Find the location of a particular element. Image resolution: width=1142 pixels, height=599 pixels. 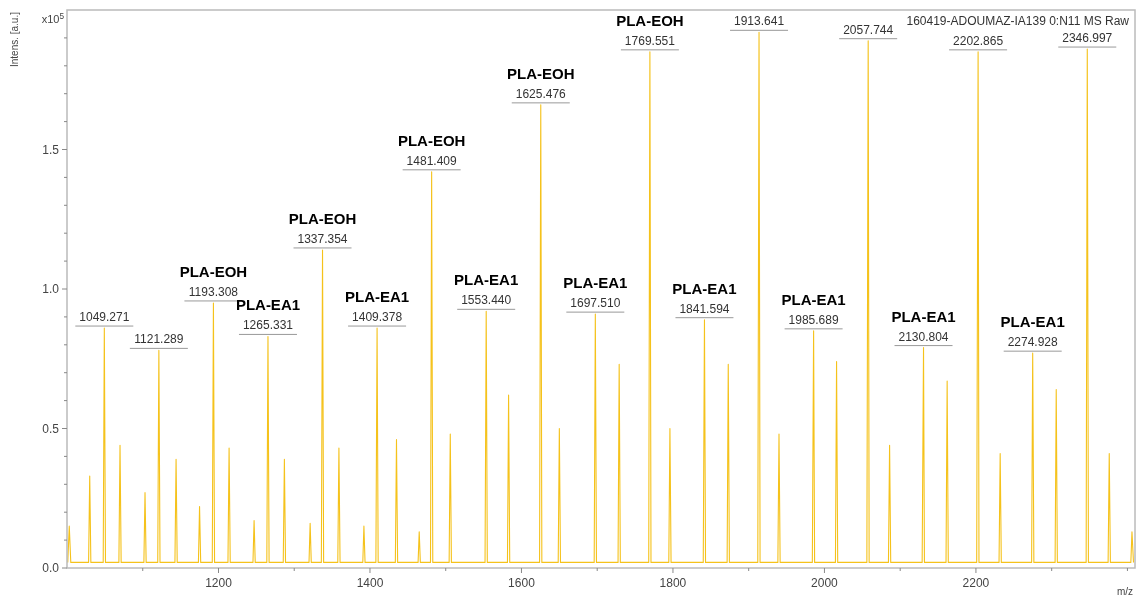

x-tick-label: 1200 is located at coordinates (219, 583).